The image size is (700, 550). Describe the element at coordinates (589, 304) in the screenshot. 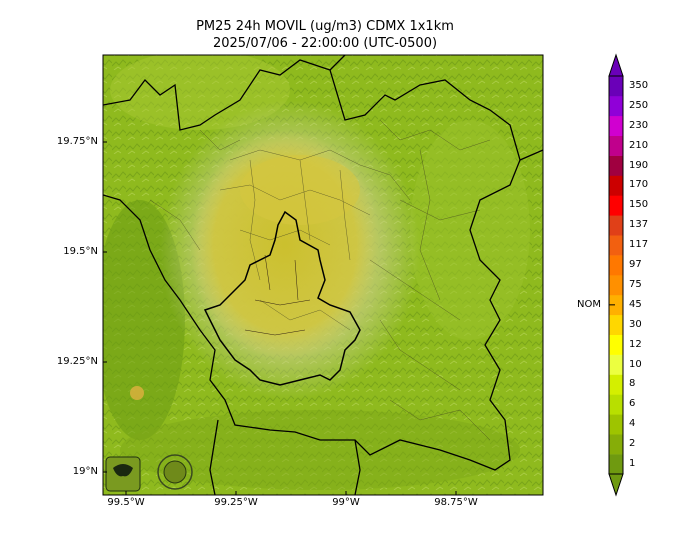

I see `nom-label: NOM` at that location.